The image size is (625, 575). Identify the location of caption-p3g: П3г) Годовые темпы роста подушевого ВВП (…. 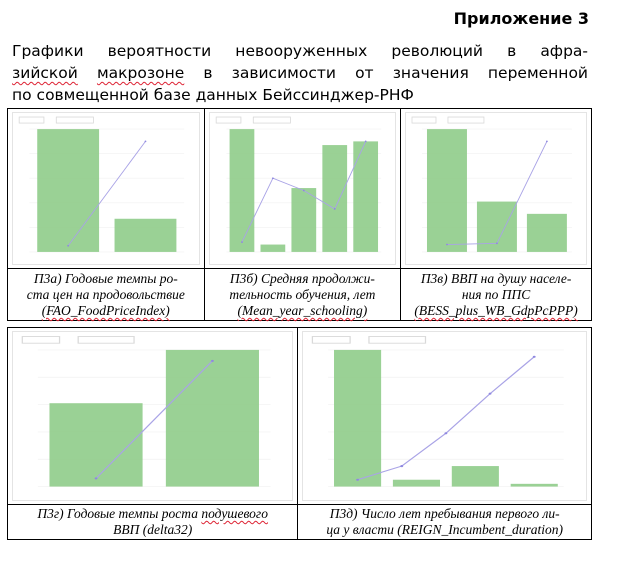
(152, 521).